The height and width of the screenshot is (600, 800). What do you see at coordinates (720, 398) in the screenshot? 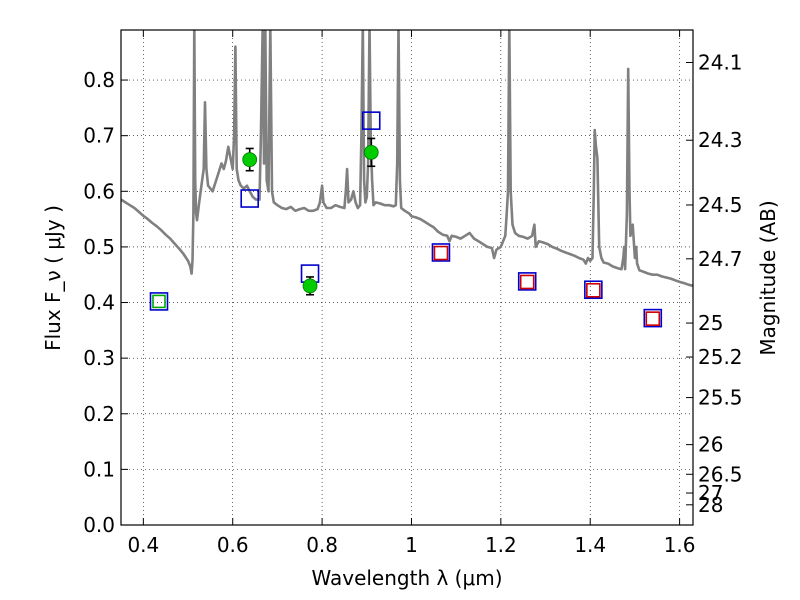
I see `mag-tick-label: 25.5` at bounding box center [720, 398].